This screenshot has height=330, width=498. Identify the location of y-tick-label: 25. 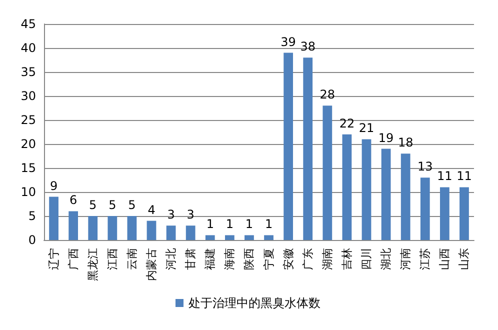
(28, 120).